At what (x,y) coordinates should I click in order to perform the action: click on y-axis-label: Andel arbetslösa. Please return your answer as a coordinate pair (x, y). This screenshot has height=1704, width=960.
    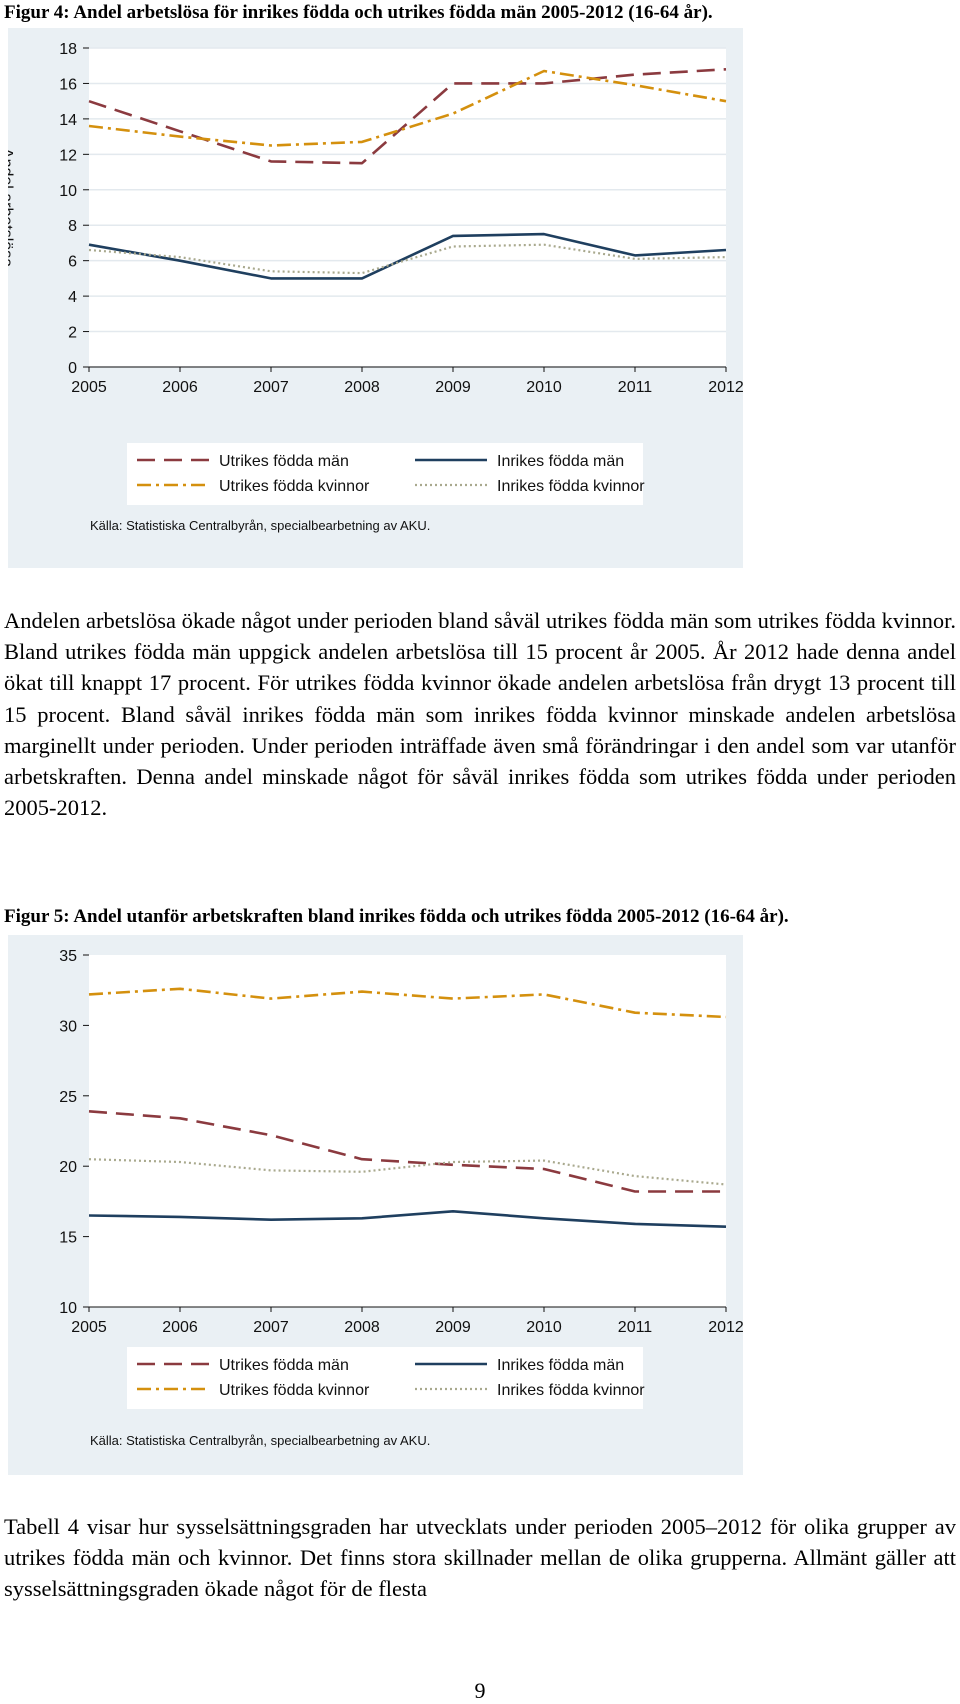
    Looking at the image, I should click on (11, 207).